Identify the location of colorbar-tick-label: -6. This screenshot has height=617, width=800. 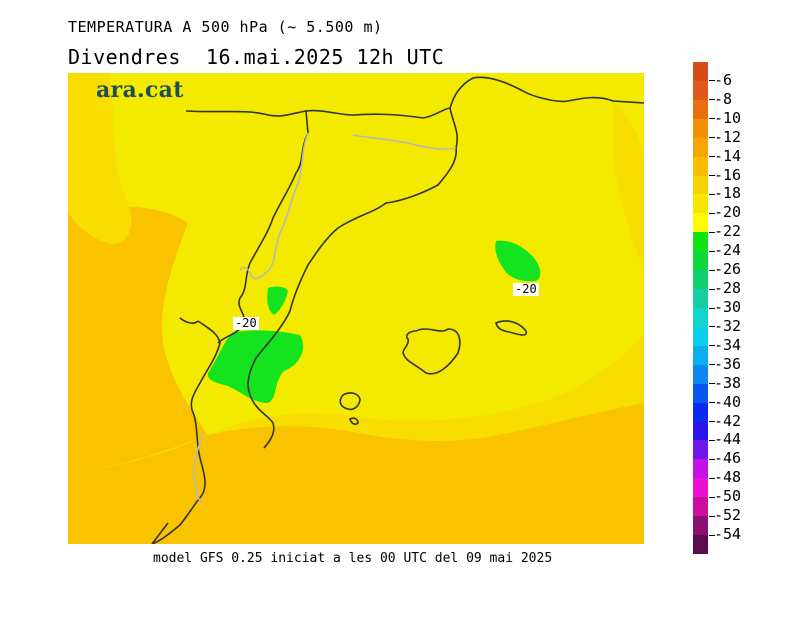
(723, 79).